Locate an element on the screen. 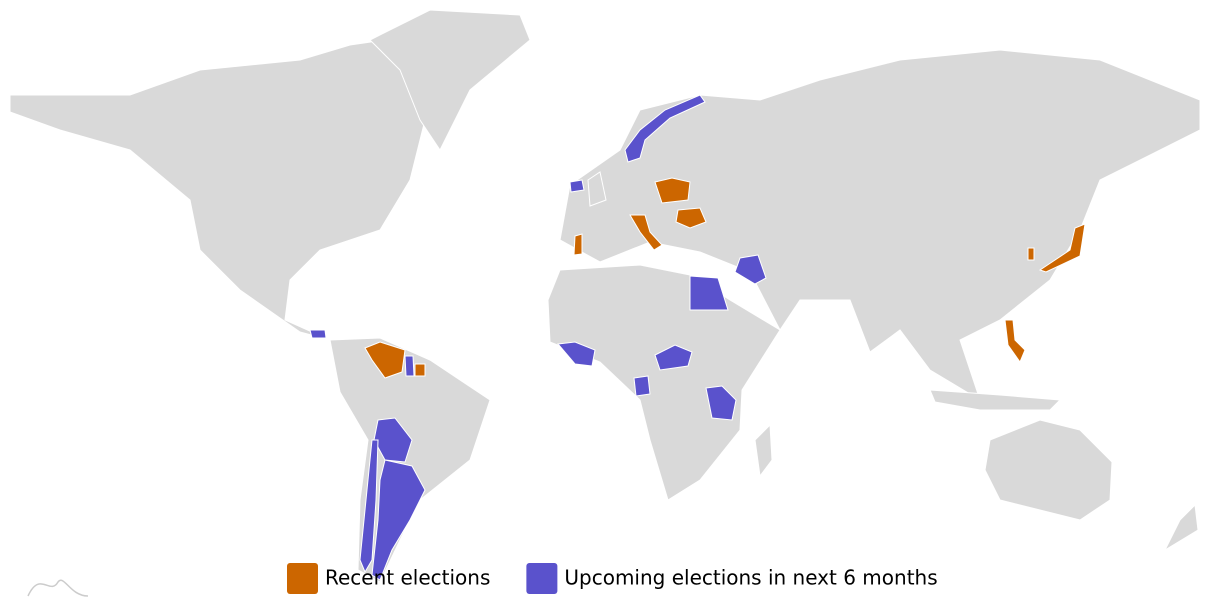  ireland is located at coordinates (577, 186).